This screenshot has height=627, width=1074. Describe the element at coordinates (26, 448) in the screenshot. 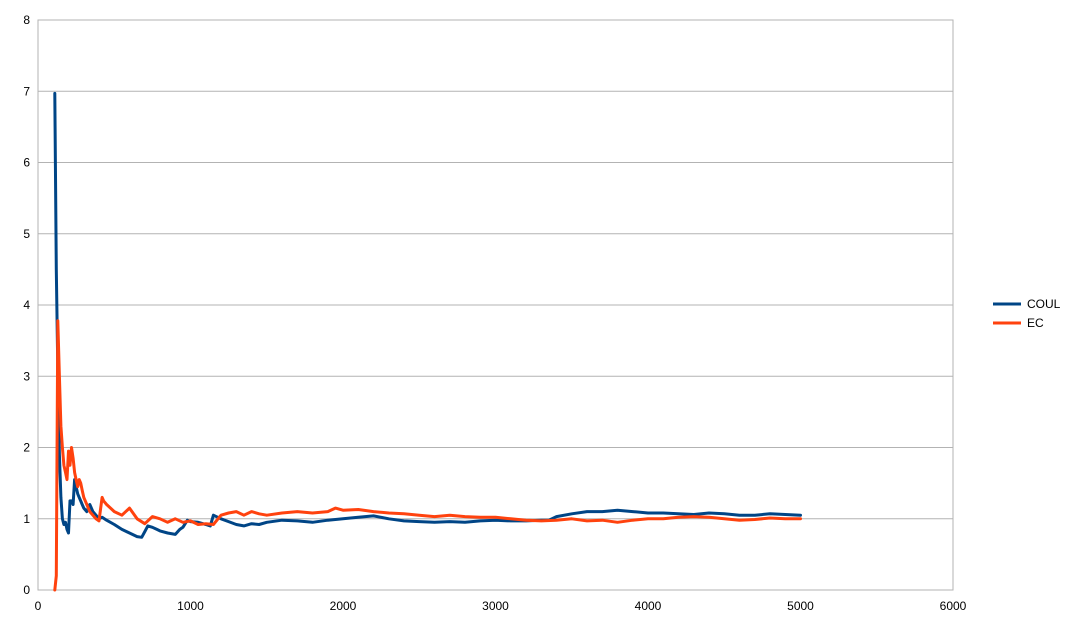

I see `y-tick-label: 2` at that location.